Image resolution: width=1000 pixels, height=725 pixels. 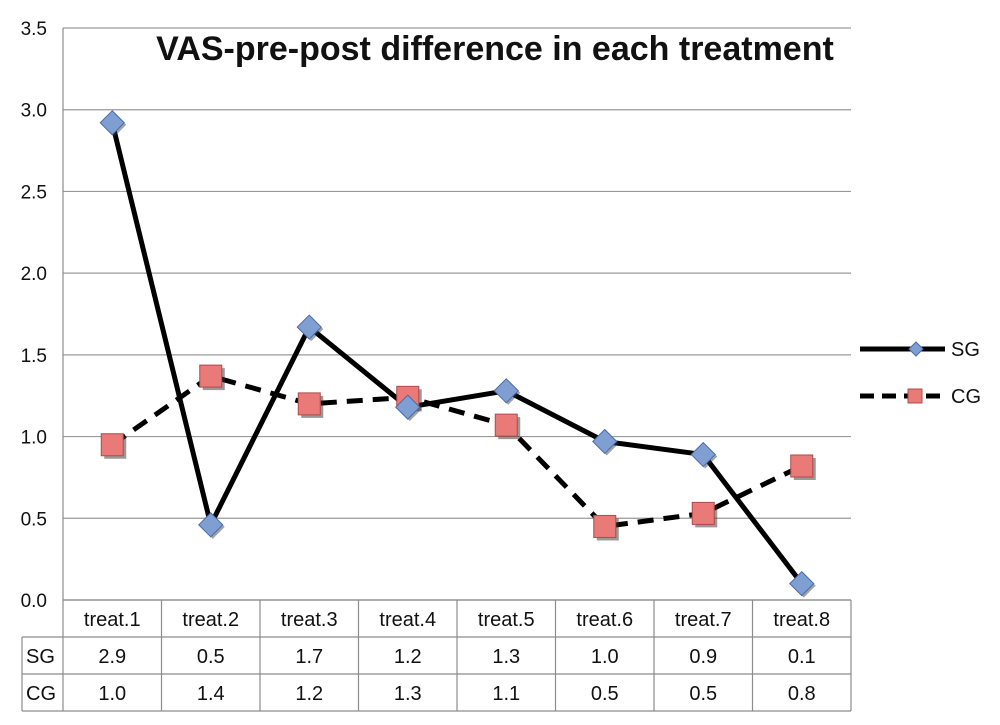 What do you see at coordinates (802, 657) in the screenshot?
I see `table-cell: 0.1` at bounding box center [802, 657].